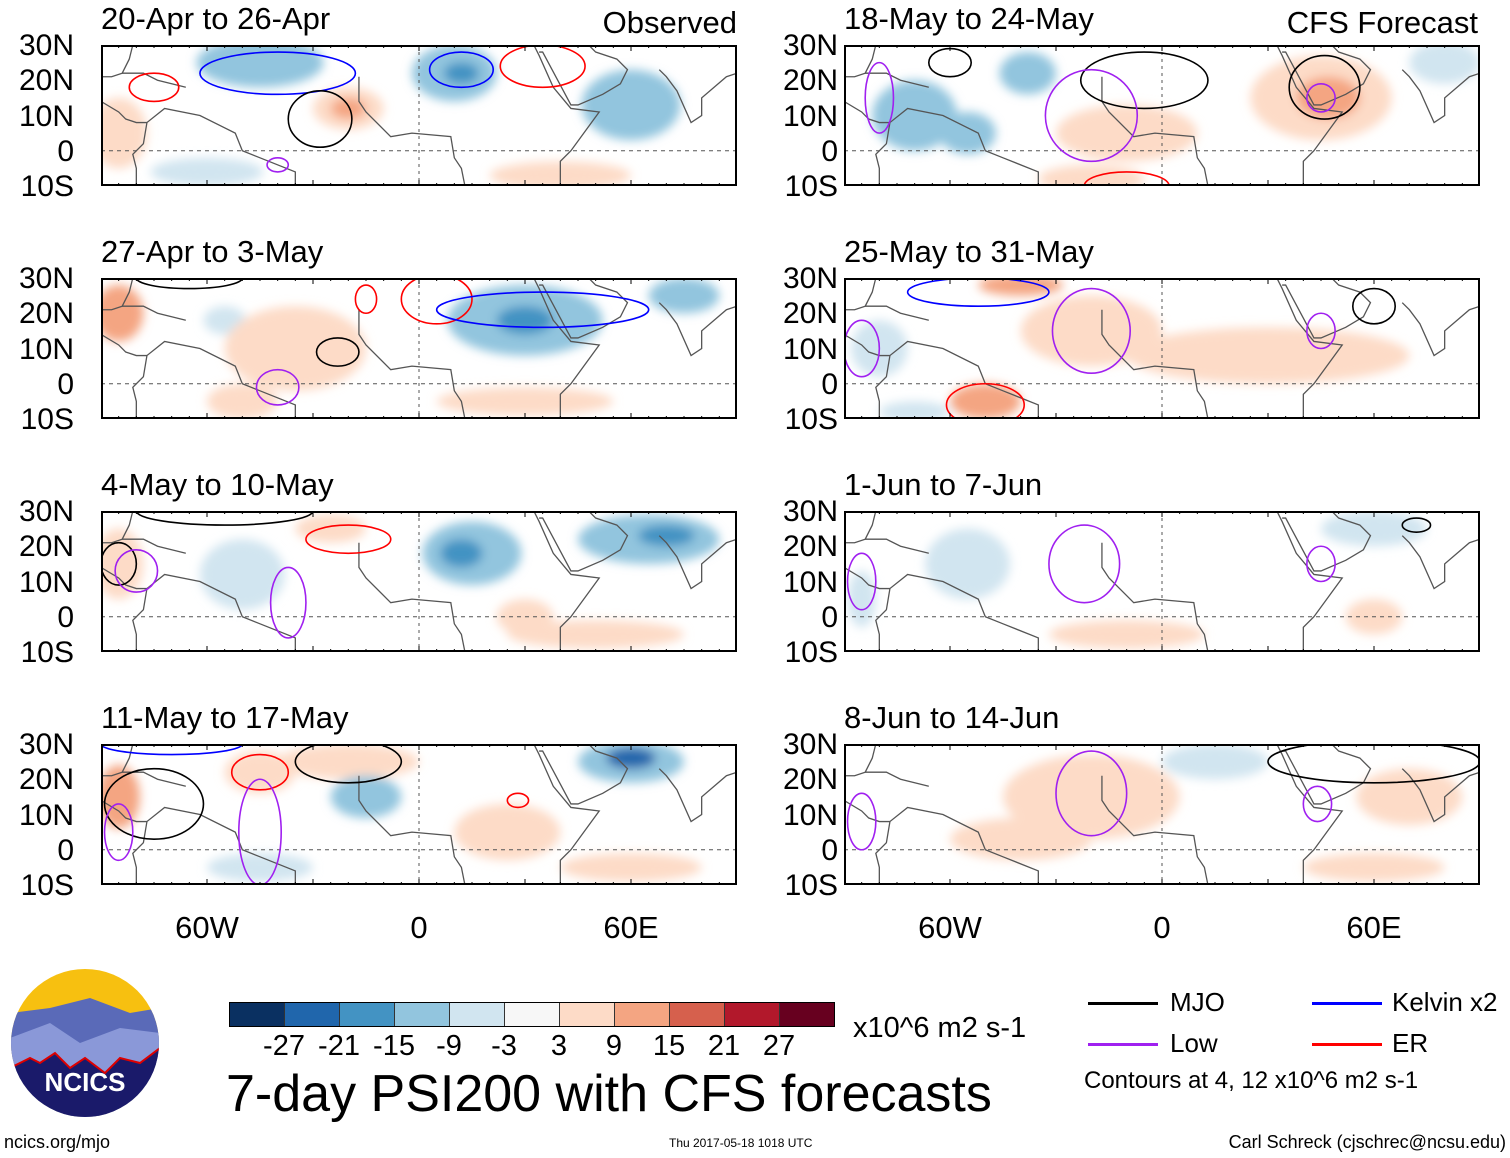 The width and height of the screenshot is (1510, 1158). What do you see at coordinates (1367, 1142) in the screenshot?
I see `footer-credit: Carl Schreck (cjschrec@ncsu.edu)` at bounding box center [1367, 1142].